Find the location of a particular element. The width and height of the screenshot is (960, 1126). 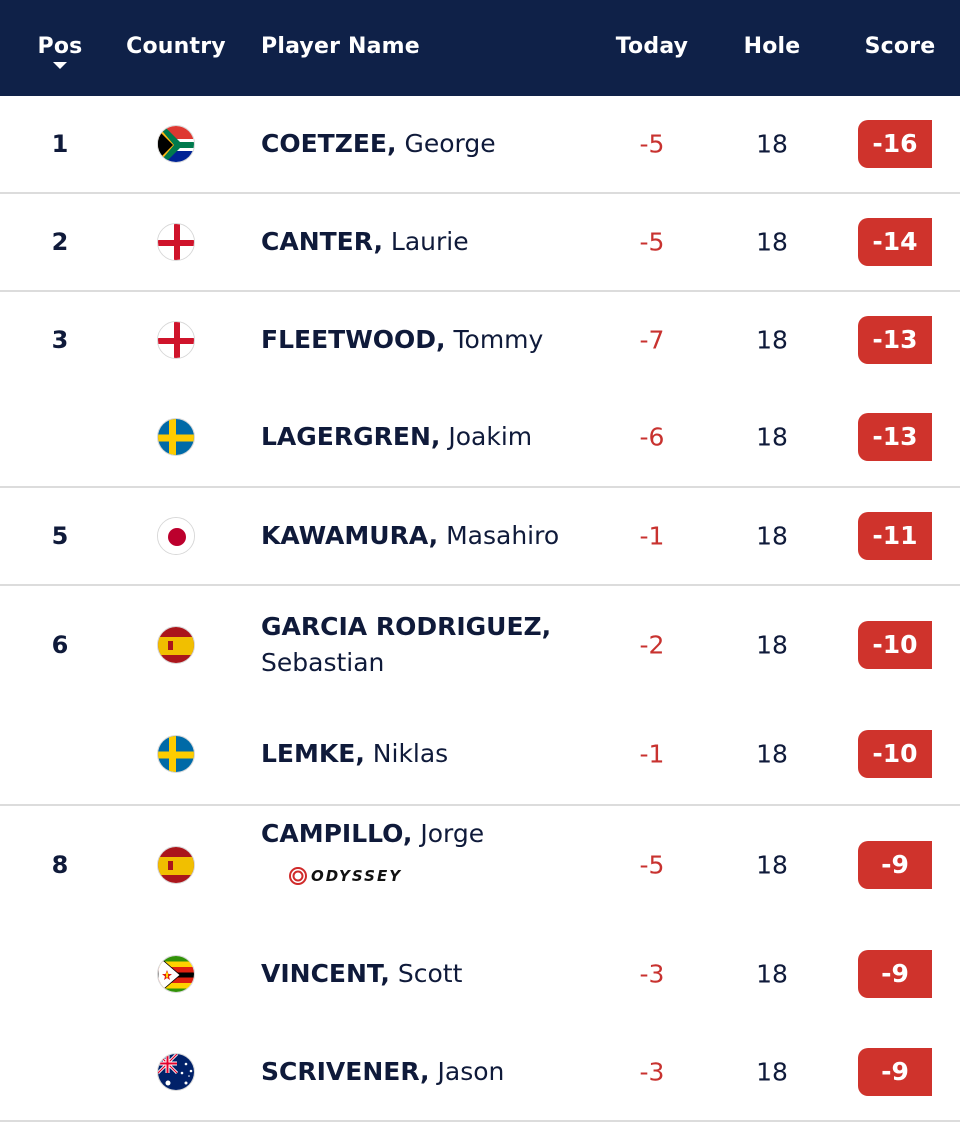

player-first-name: Masahiro is located at coordinates (503, 535).